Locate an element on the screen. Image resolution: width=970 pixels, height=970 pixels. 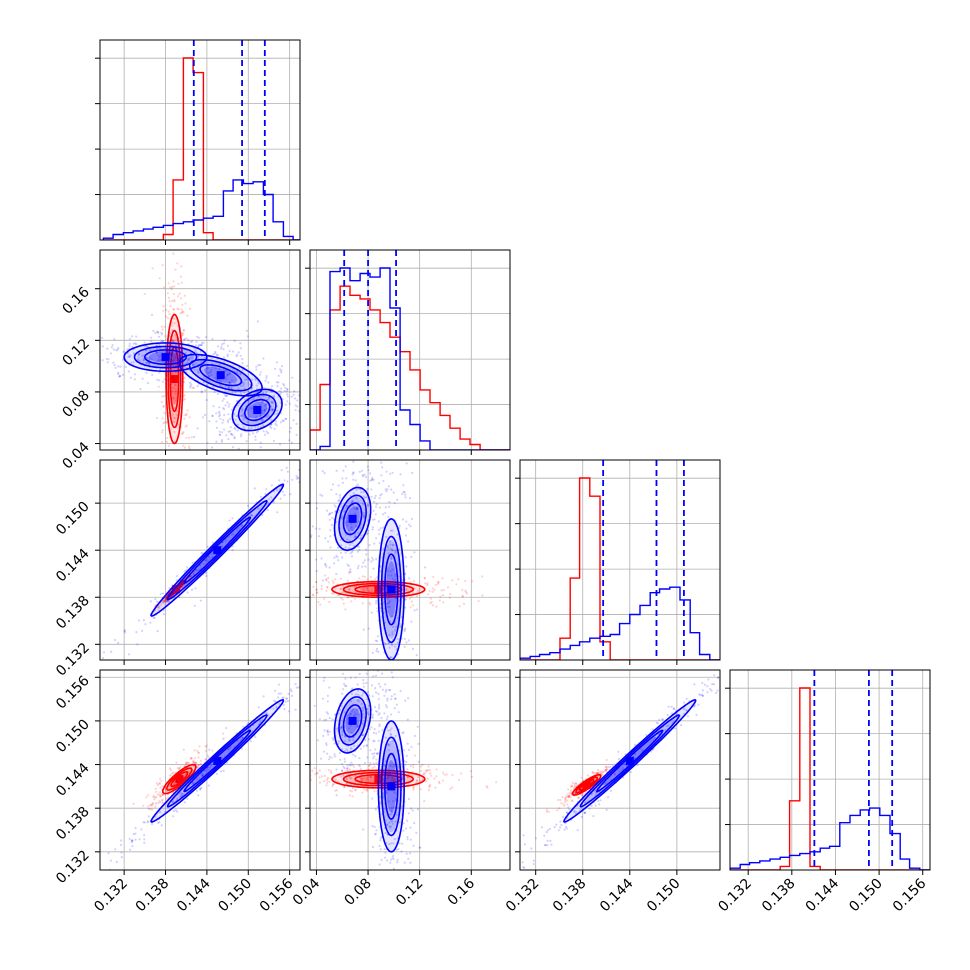
x-tick-label: 0.08 is located at coordinates (358, 892).